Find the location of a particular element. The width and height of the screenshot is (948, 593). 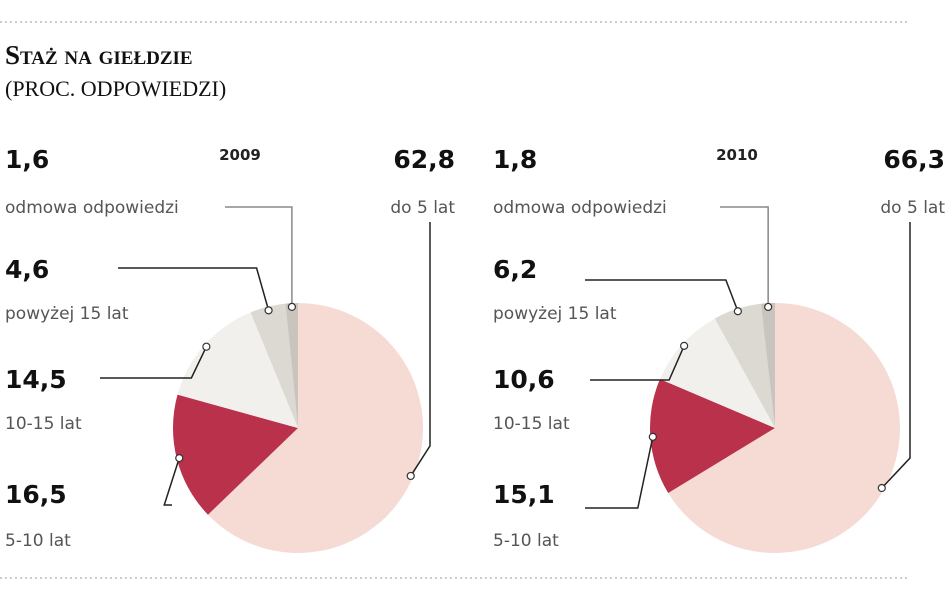

page-subtitle: (proc. odpowiedzi) is located at coordinates (115, 88).